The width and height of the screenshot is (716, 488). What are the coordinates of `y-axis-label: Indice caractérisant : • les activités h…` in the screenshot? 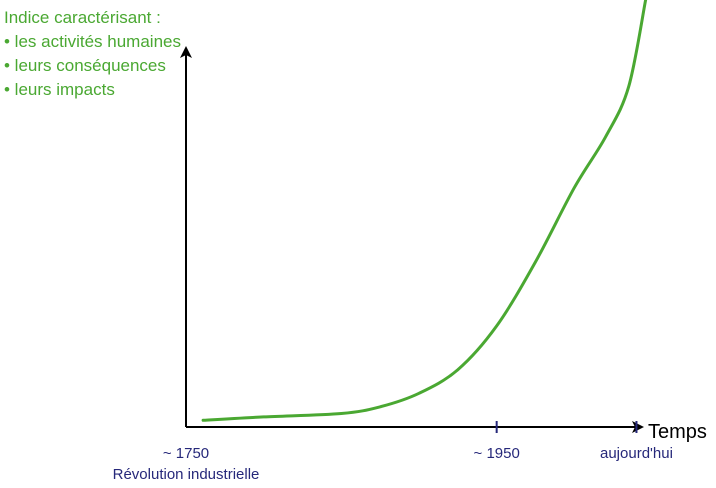 It's located at (92, 54).